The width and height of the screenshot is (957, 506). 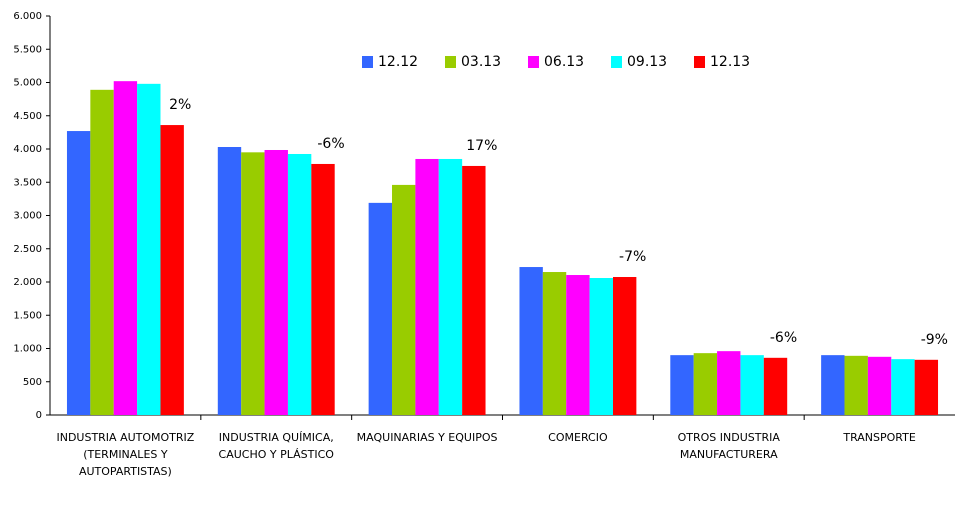 I want to click on y-tick-label: 1.500, so click(x=27, y=315).